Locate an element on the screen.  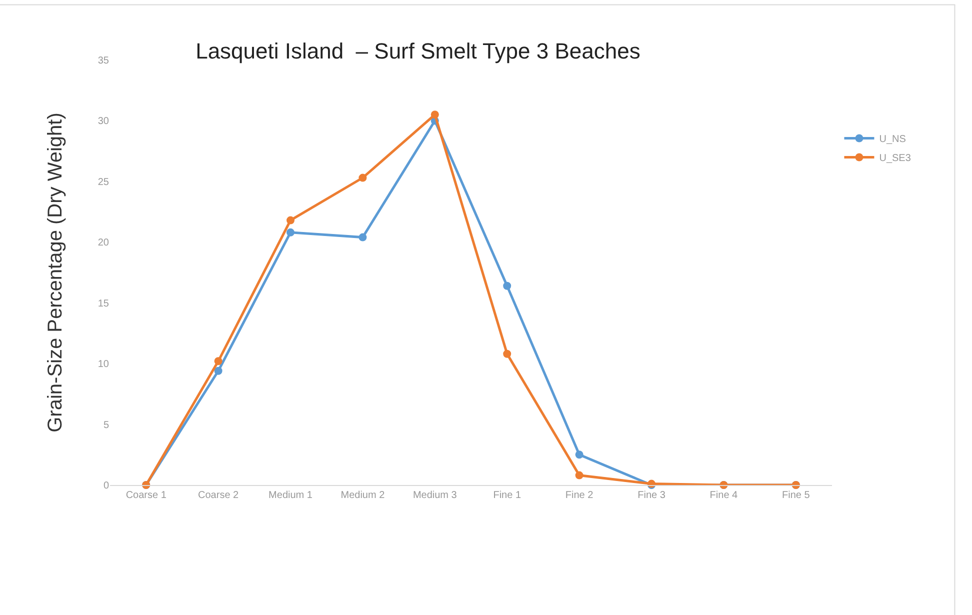
x-tick-label: Coarse 1 is located at coordinates (146, 495).